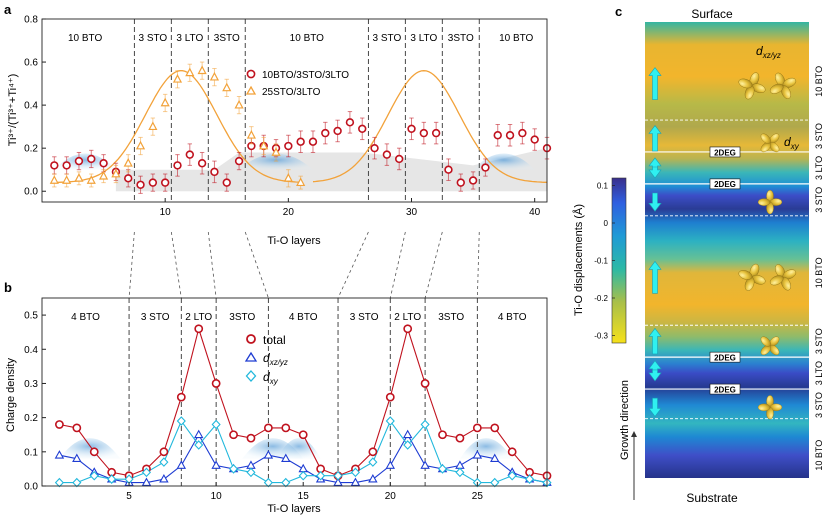 This screenshot has width=830, height=519. I want to click on legend-b-label-2: dxy, so click(271, 378).